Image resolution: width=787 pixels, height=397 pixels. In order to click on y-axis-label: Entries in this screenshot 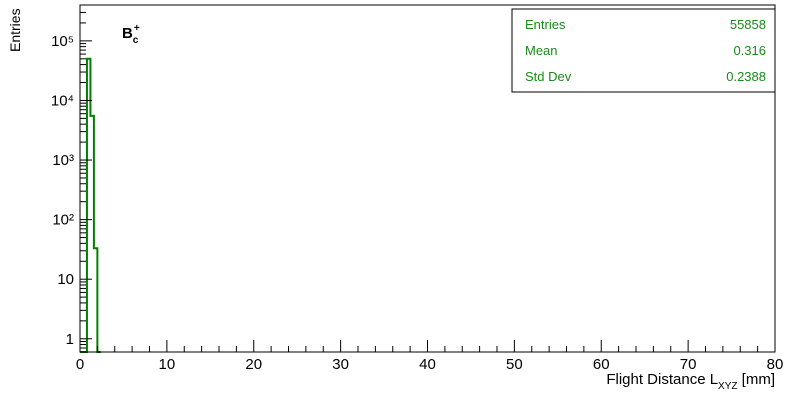, I will do `click(15, 30)`.